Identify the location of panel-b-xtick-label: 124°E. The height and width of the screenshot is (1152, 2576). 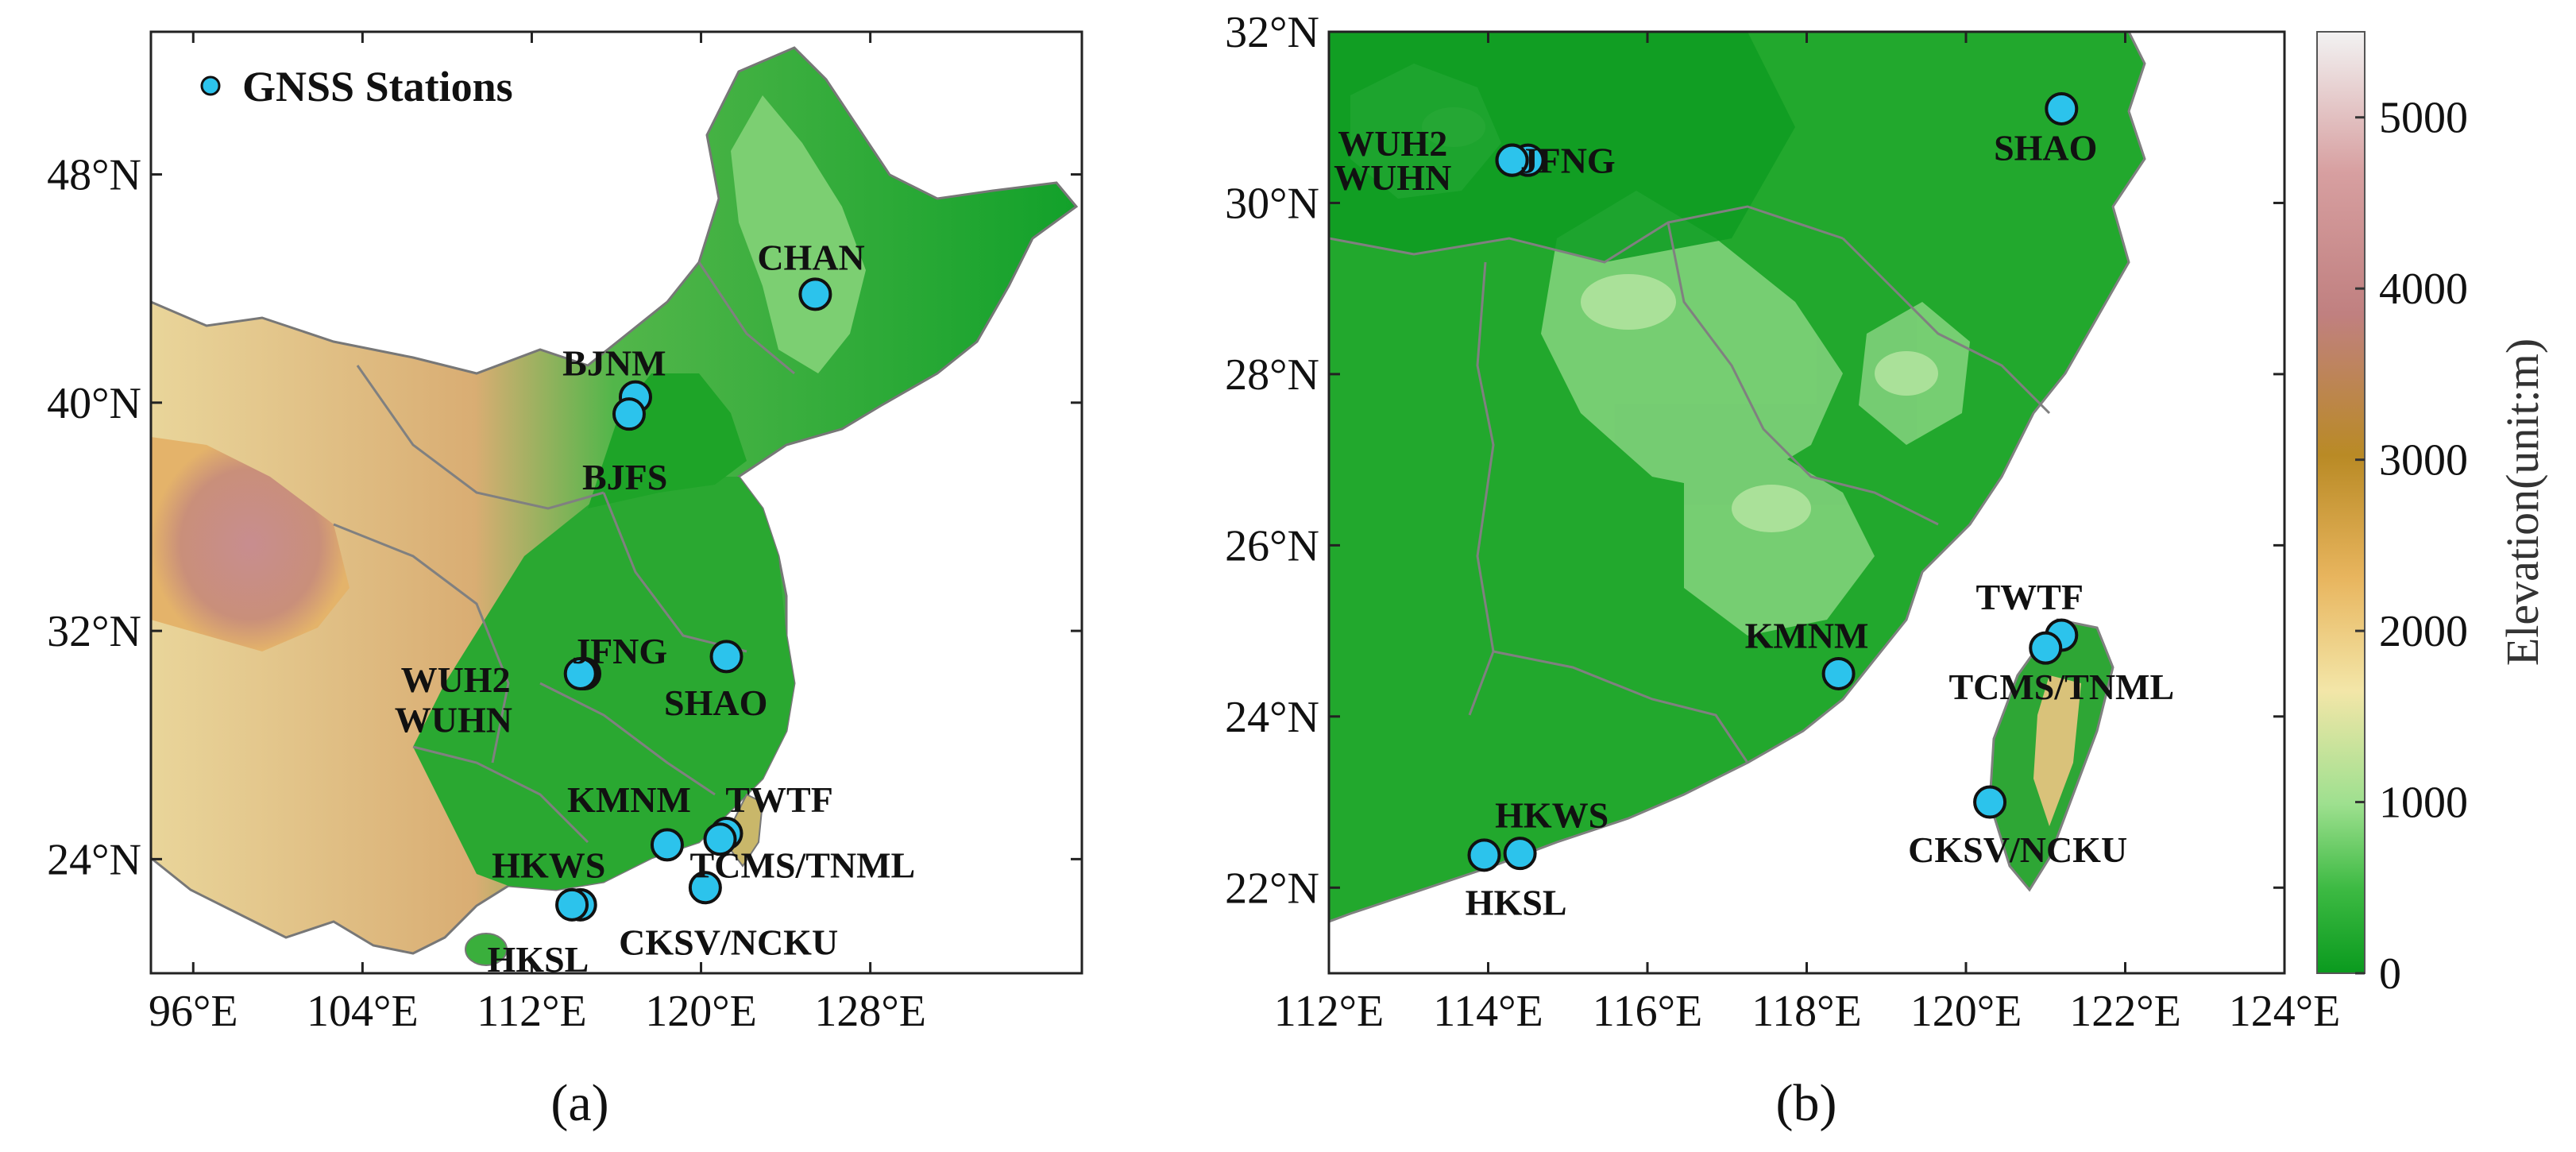
(2285, 1012).